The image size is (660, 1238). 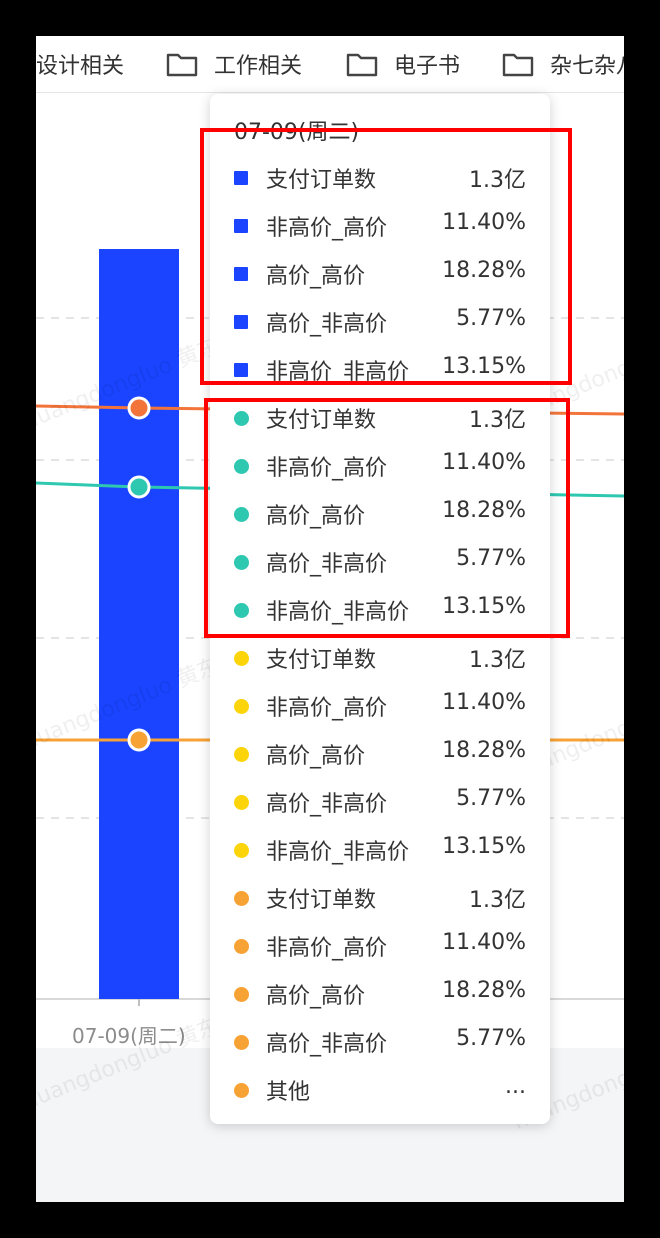 I want to click on bookmark-design: 设计相关, so click(x=80, y=64).